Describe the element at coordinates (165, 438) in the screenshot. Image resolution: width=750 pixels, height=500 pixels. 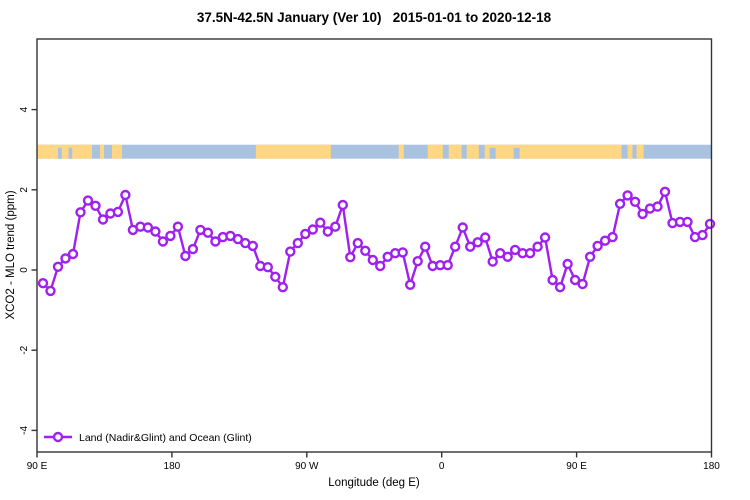
I see `legend-label: Land (Nadir&Glint) and Ocean (Glint)` at that location.